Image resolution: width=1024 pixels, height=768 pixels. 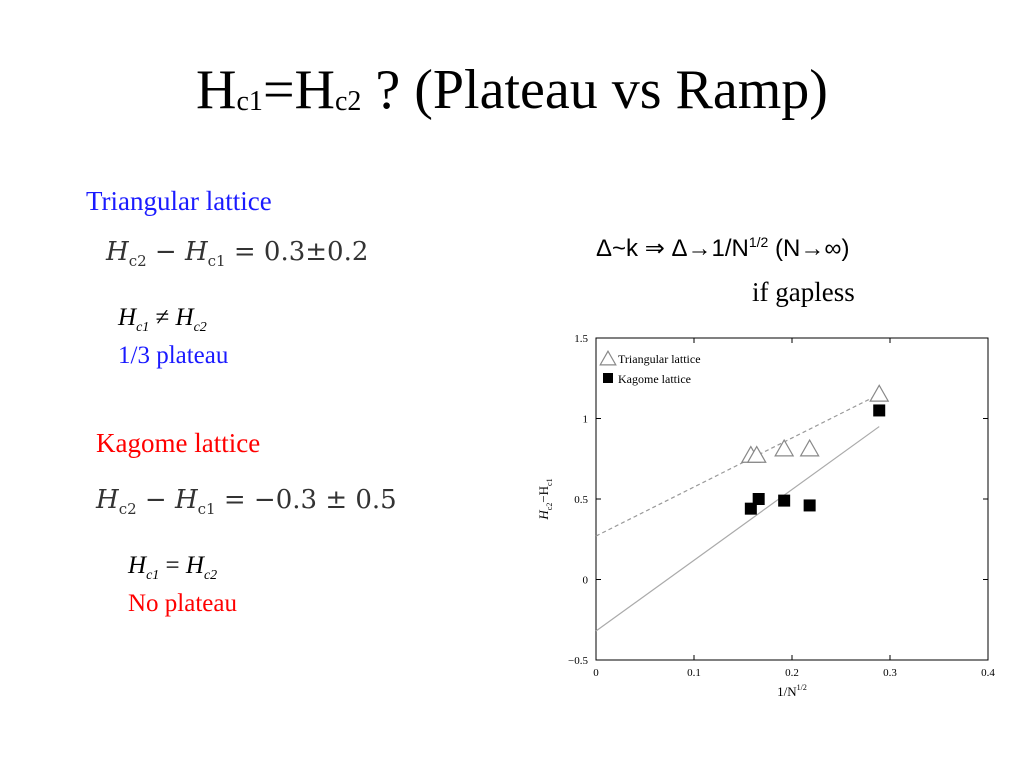 What do you see at coordinates (654, 379) in the screenshot?
I see `legend-kagome-label: Kagome lattice` at bounding box center [654, 379].